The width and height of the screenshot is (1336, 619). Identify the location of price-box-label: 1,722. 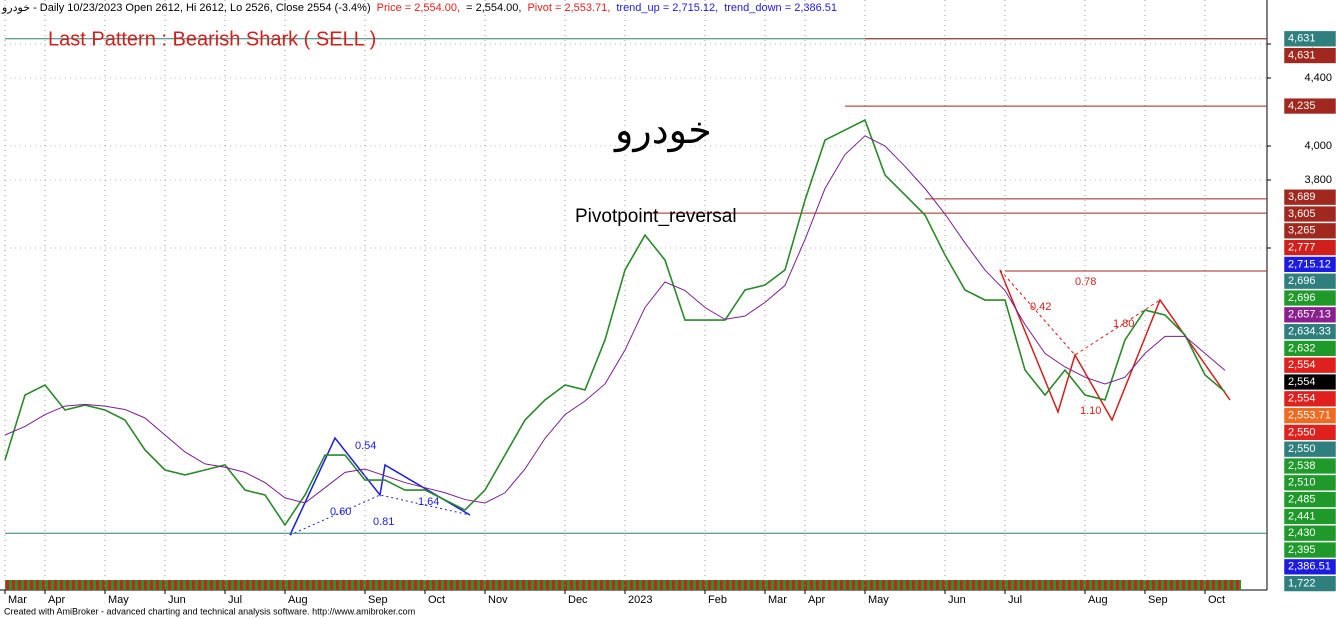
(1302, 584).